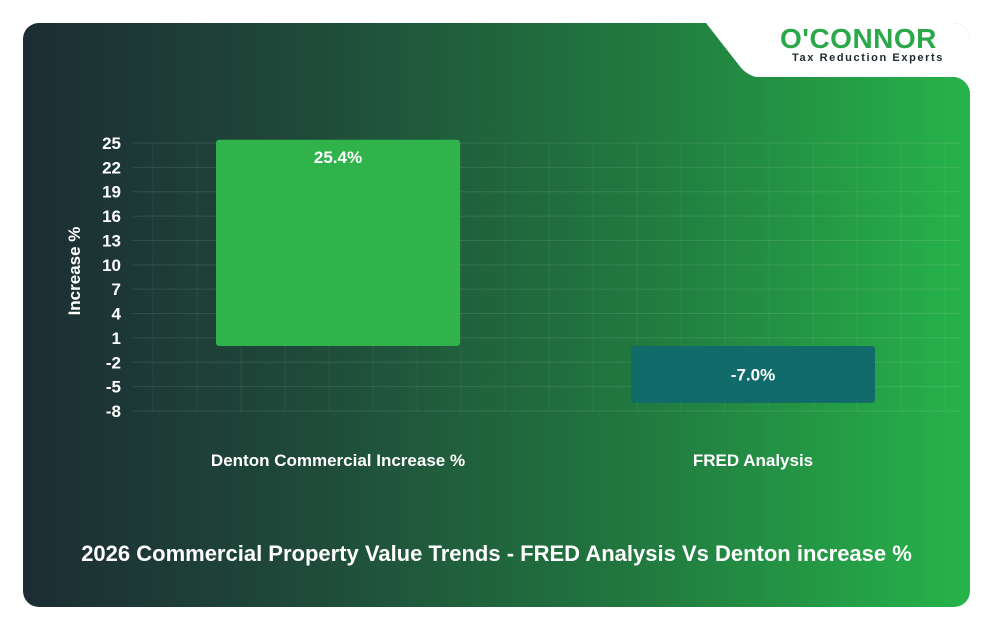 The image size is (994, 632). Describe the element at coordinates (116, 289) in the screenshot. I see `y-tick-label: 7` at that location.